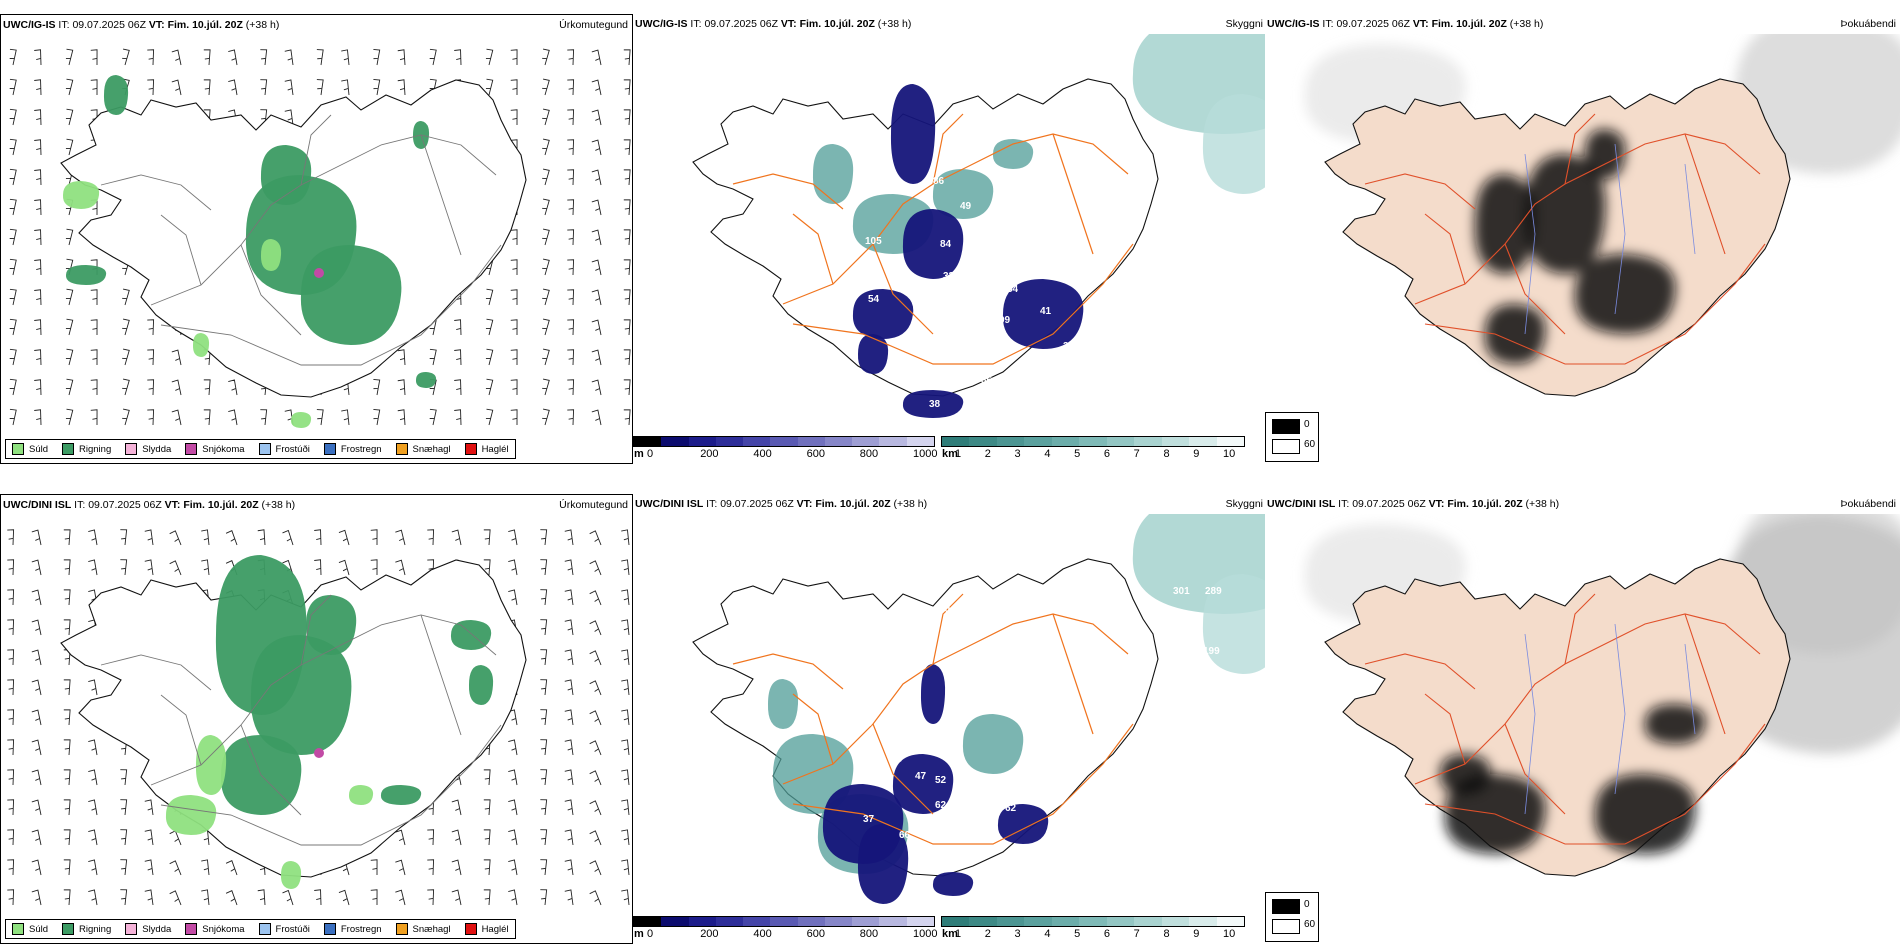 The height and width of the screenshot is (950, 1900). Describe the element at coordinates (1244, 504) in the screenshot. I see `panel-title: Skyggni` at that location.